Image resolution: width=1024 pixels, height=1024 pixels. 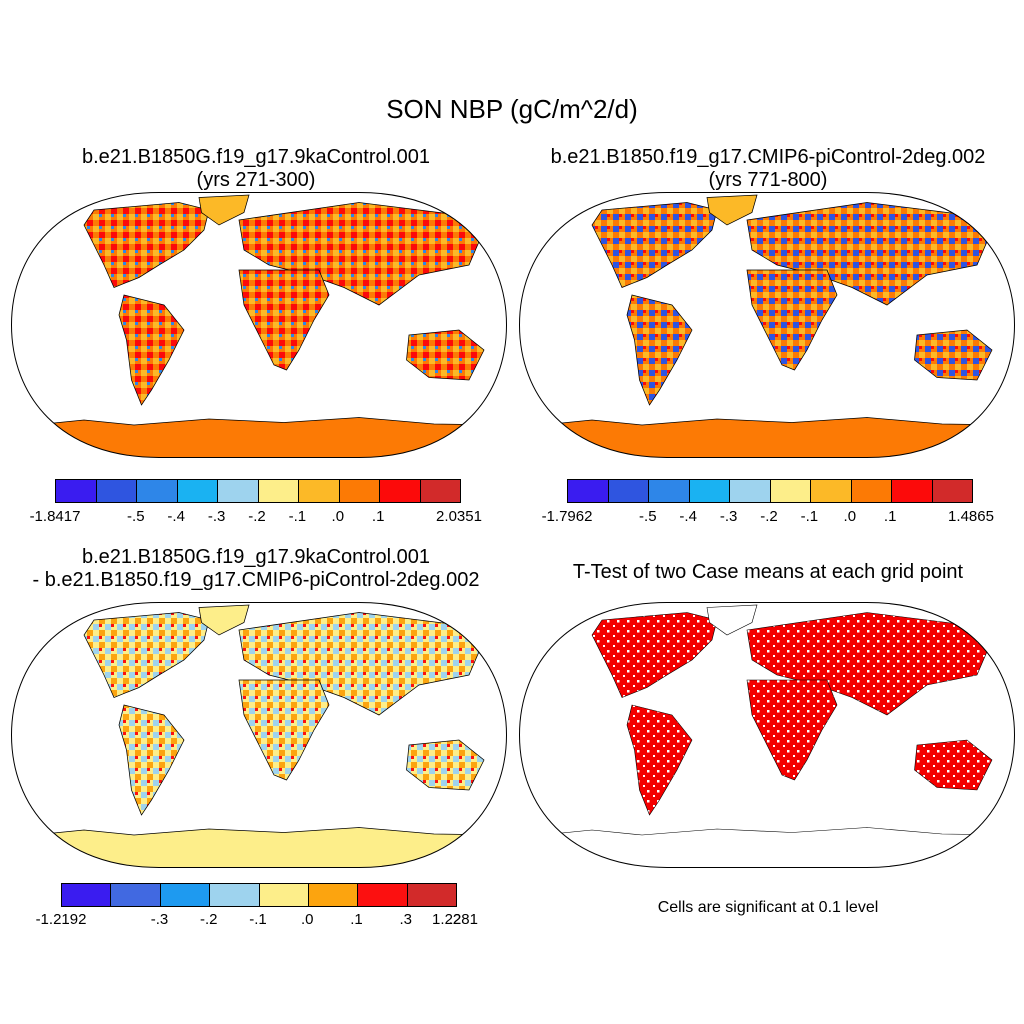 What do you see at coordinates (55, 516) in the screenshot?
I see `colorbar-tick-label: -1.8417` at bounding box center [55, 516].